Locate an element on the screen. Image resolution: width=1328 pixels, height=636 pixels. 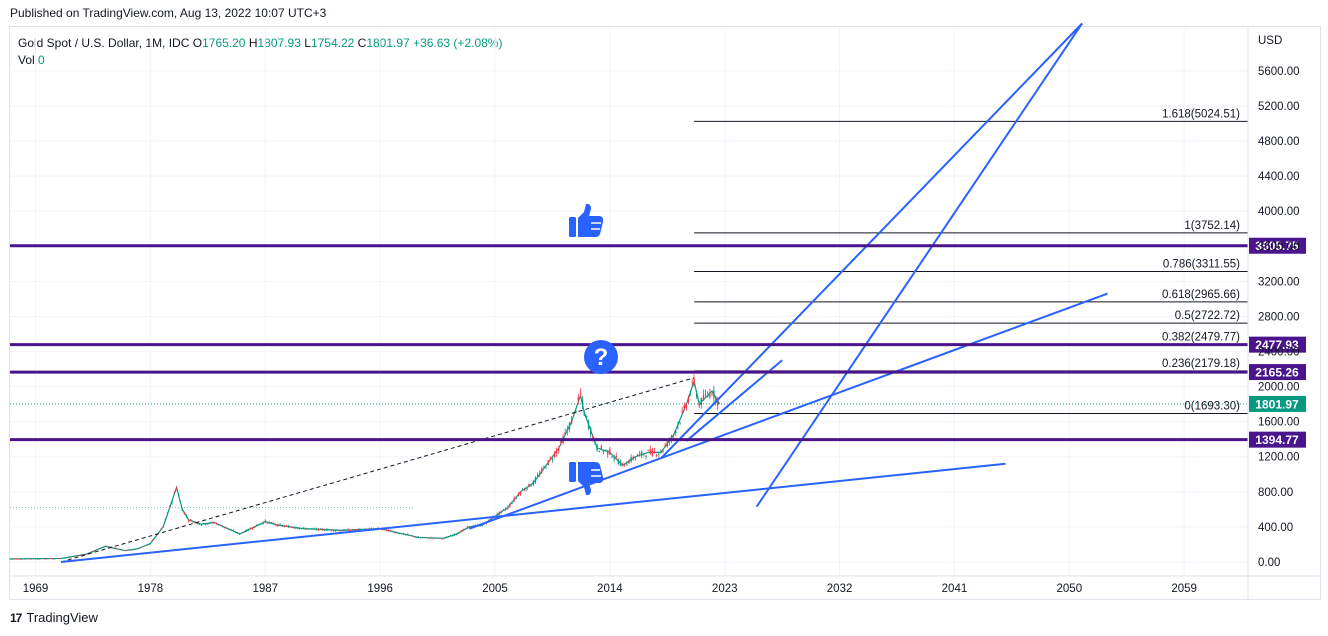
y-tick-label: 3600.00 is located at coordinates (1279, 247).